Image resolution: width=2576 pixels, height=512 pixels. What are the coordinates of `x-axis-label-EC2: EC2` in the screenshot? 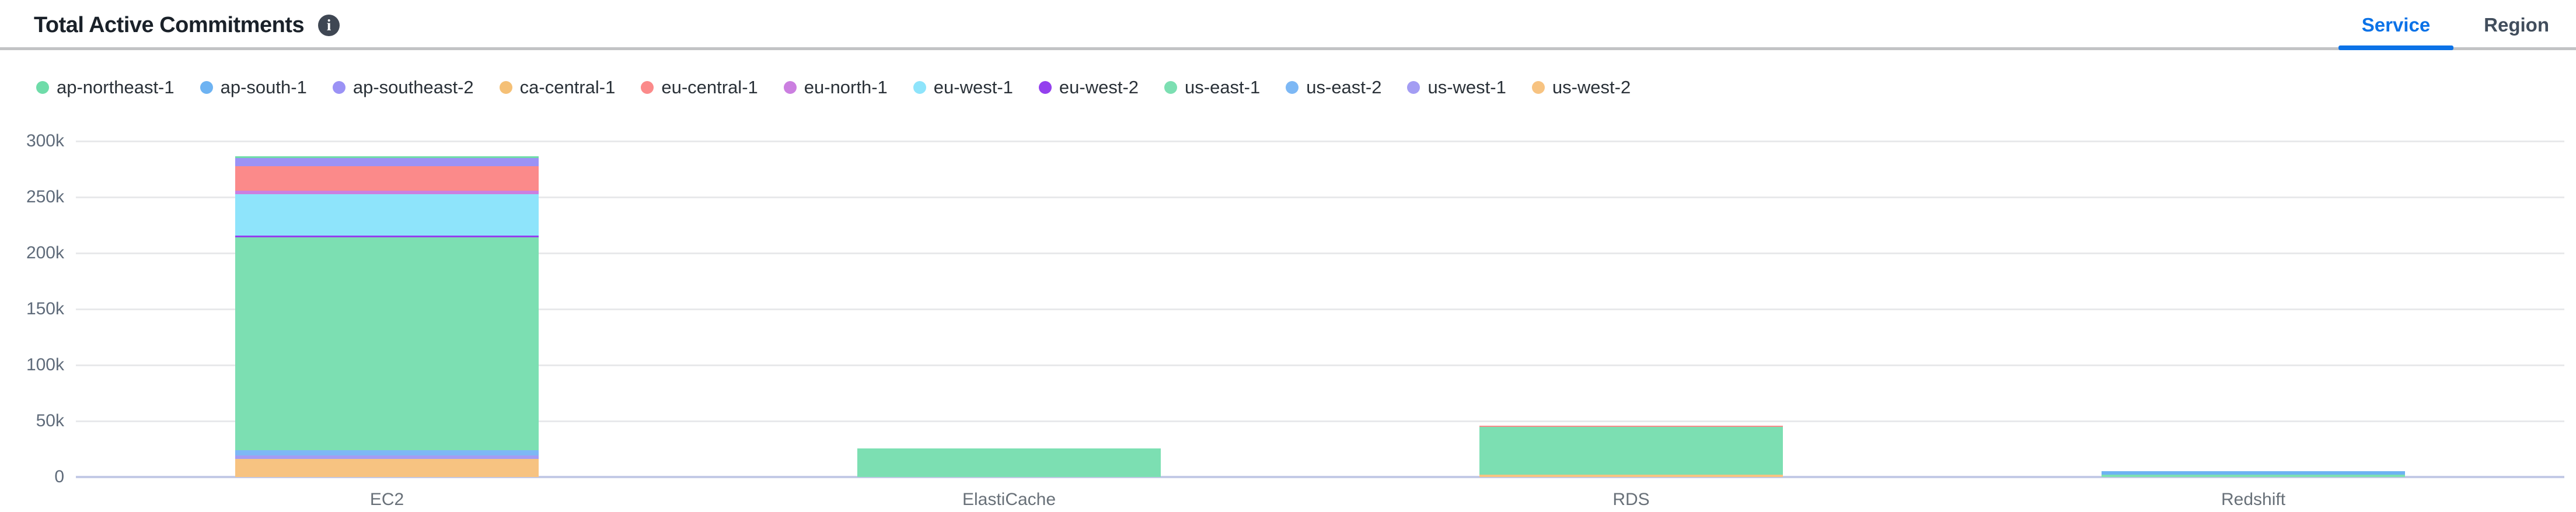 It's located at (386, 499).